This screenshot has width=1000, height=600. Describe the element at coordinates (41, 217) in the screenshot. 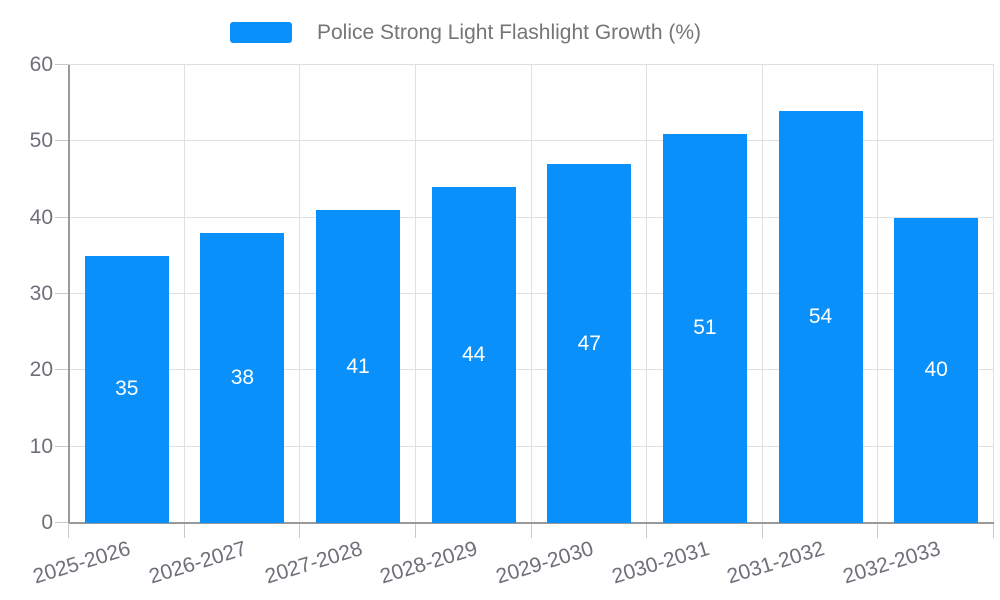

I see `y-axis-label: 40` at that location.